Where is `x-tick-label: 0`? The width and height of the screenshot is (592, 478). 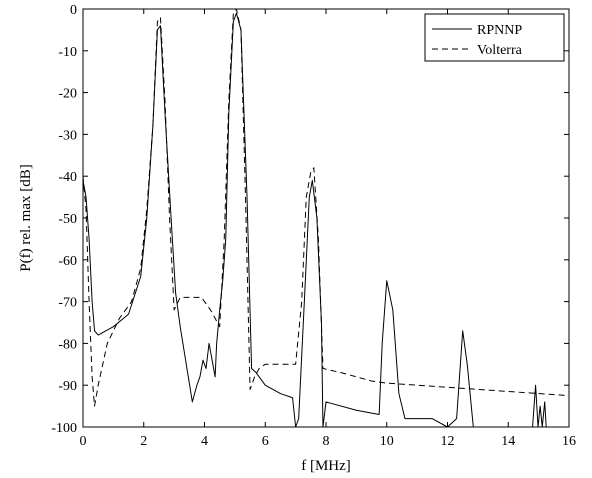 x-tick-label: 0 is located at coordinates (83, 441).